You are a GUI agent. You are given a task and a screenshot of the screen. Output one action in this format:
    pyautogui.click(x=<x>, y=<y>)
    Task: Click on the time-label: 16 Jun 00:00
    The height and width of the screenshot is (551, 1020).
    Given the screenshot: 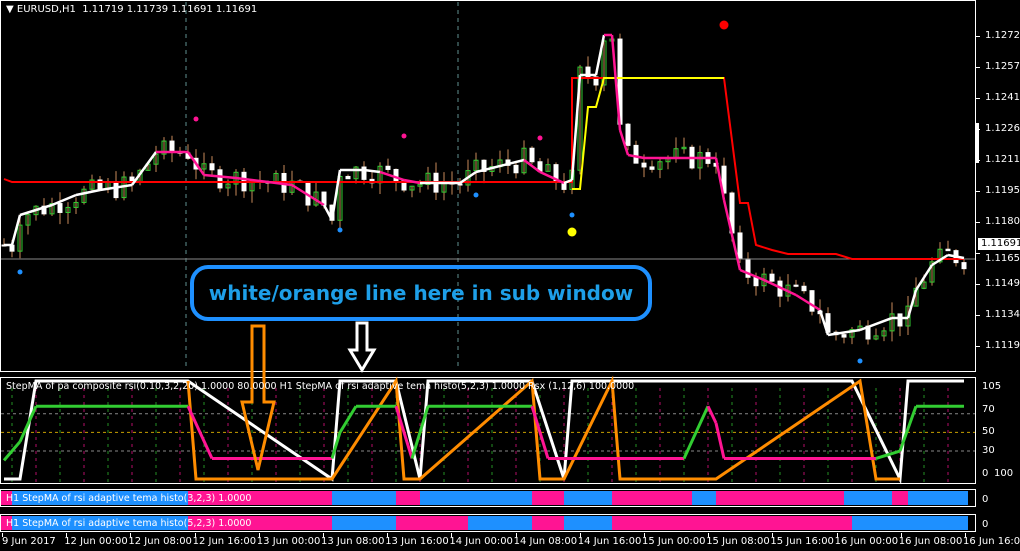 What is the action you would take?
    pyautogui.click(x=866, y=541)
    